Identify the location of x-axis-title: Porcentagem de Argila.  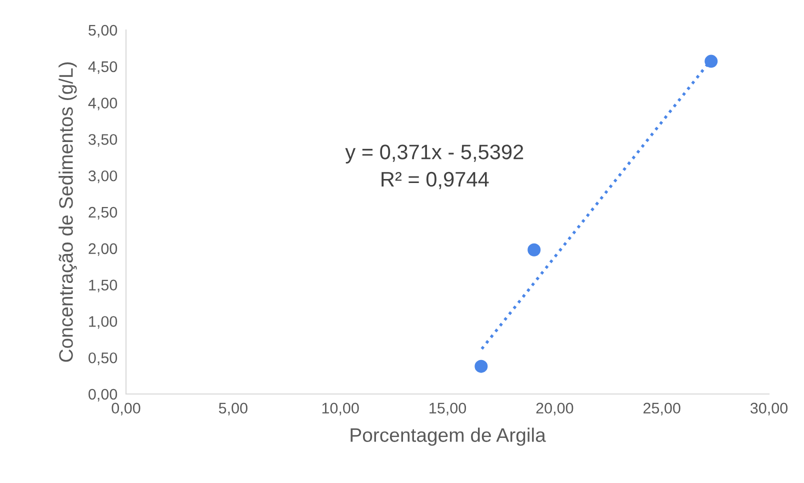
(448, 437).